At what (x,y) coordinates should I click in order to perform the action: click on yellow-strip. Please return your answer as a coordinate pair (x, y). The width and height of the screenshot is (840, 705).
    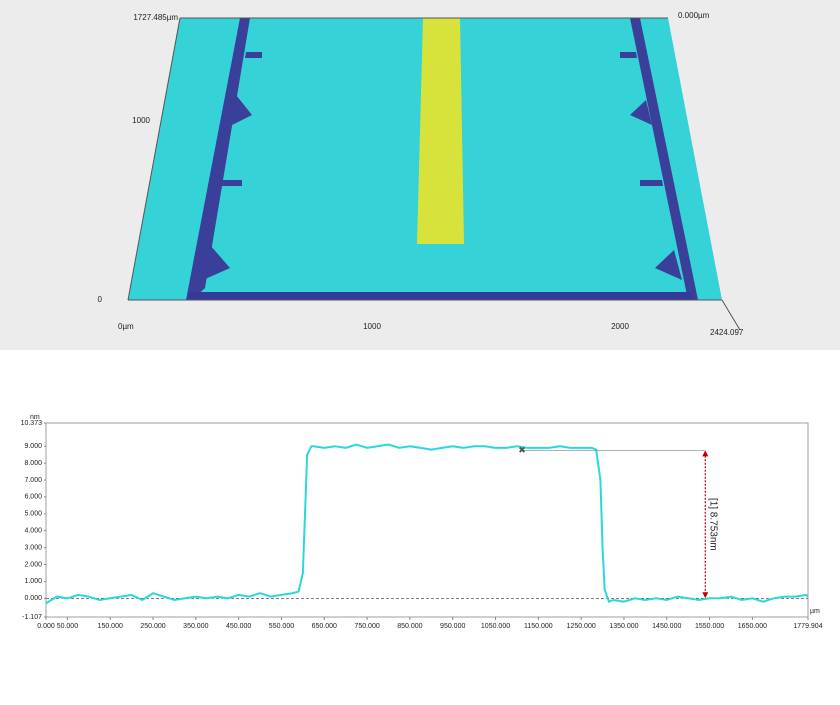
    Looking at the image, I should click on (440, 131).